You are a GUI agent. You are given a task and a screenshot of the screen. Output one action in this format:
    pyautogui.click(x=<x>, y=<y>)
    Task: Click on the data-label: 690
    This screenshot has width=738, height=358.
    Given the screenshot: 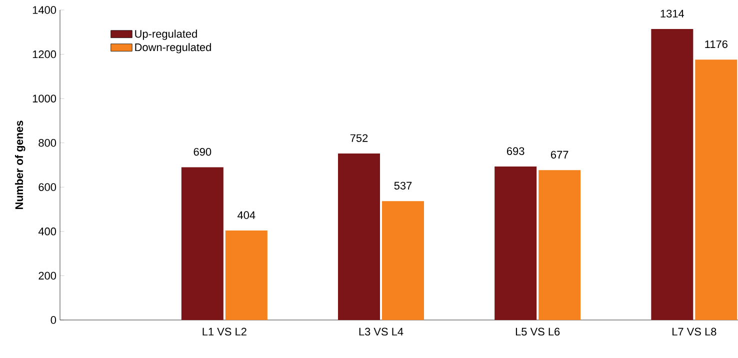 What is the action you would take?
    pyautogui.click(x=203, y=152)
    